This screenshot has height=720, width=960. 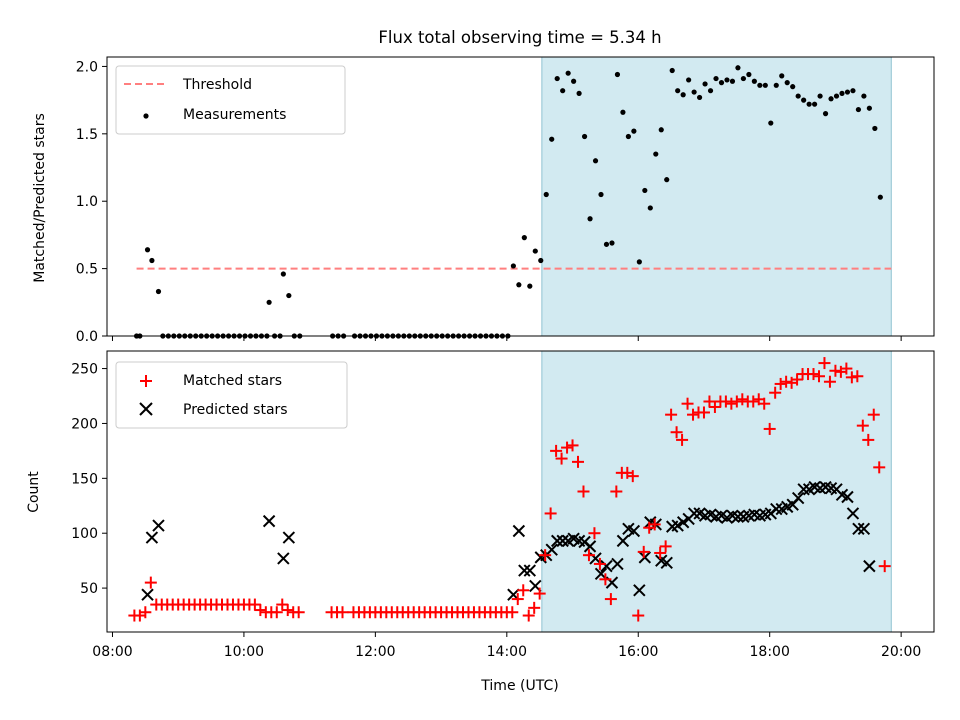 I want to click on legend-measurements-label: Measurements, so click(x=234, y=115).